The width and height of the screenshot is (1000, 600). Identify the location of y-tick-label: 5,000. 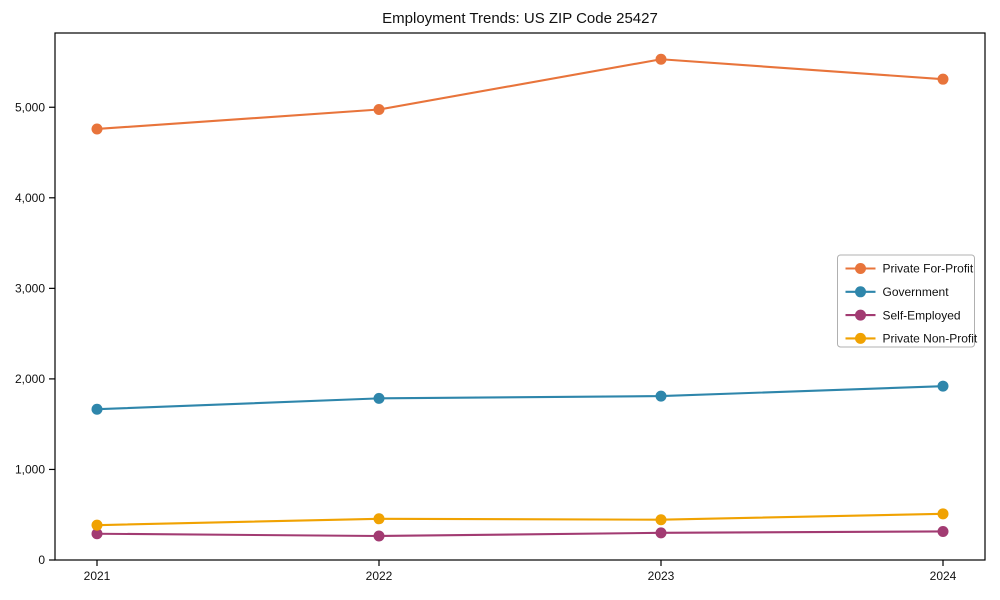
(30, 107).